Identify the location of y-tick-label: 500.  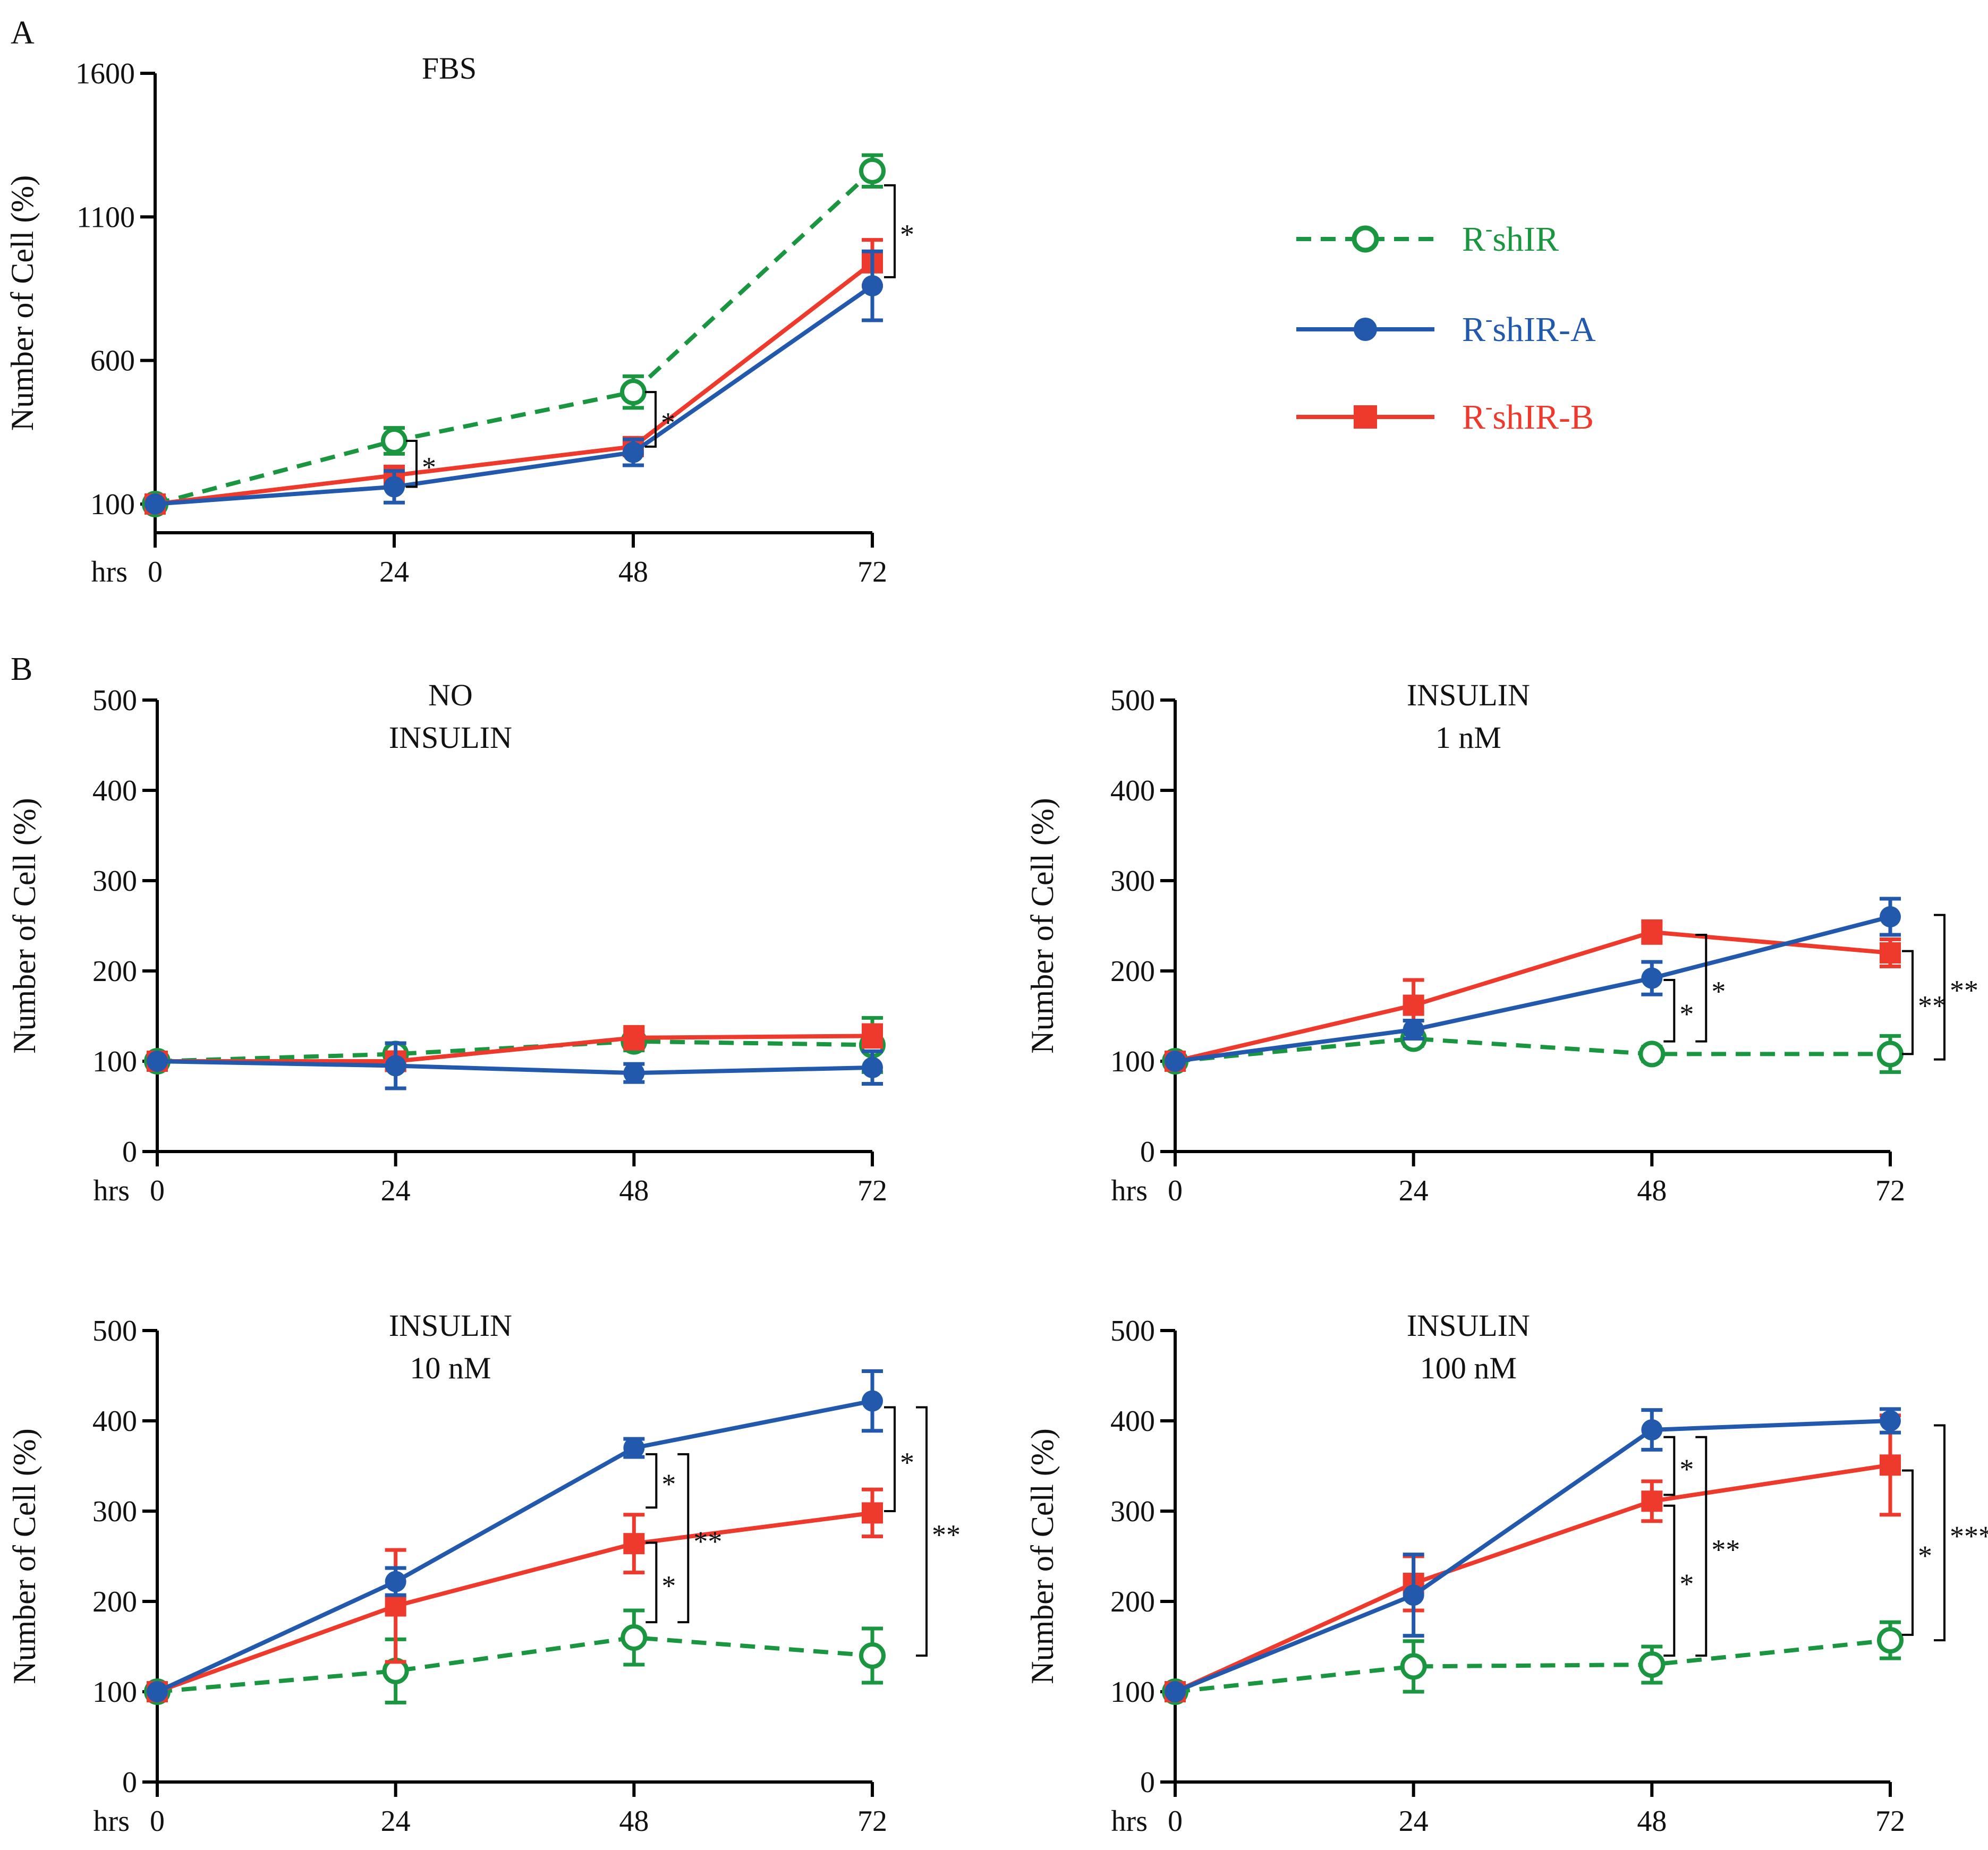
(1133, 1331).